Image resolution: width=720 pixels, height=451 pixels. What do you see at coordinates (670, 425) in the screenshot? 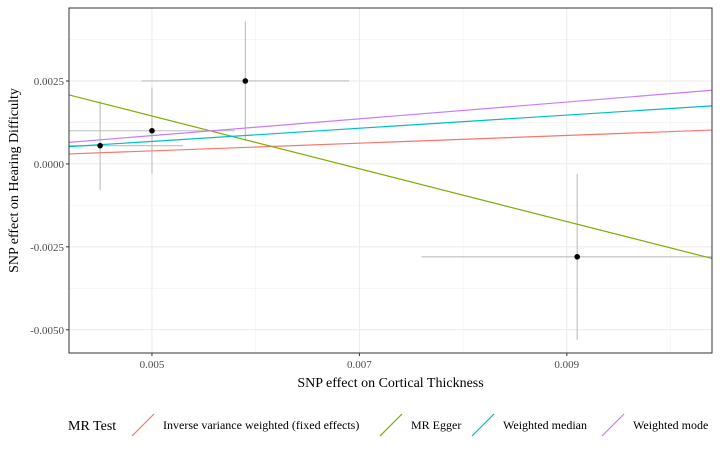
I see `legend-label: Weighted mode` at bounding box center [670, 425].